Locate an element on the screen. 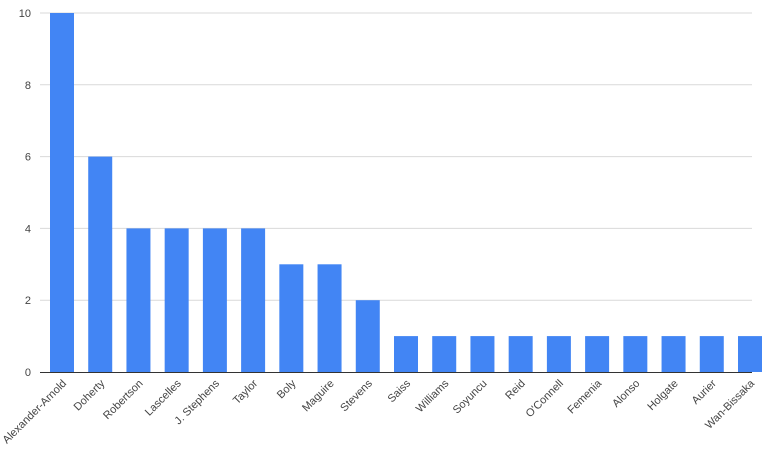  x-tick-label: Robertson is located at coordinates (123, 400).